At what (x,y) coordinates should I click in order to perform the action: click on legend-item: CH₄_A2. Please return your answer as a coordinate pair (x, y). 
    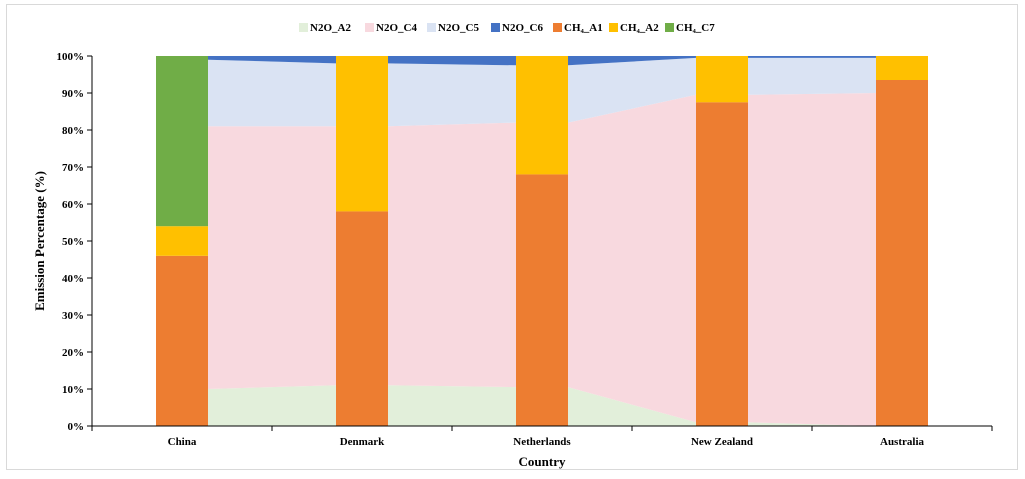
    Looking at the image, I should click on (634, 28).